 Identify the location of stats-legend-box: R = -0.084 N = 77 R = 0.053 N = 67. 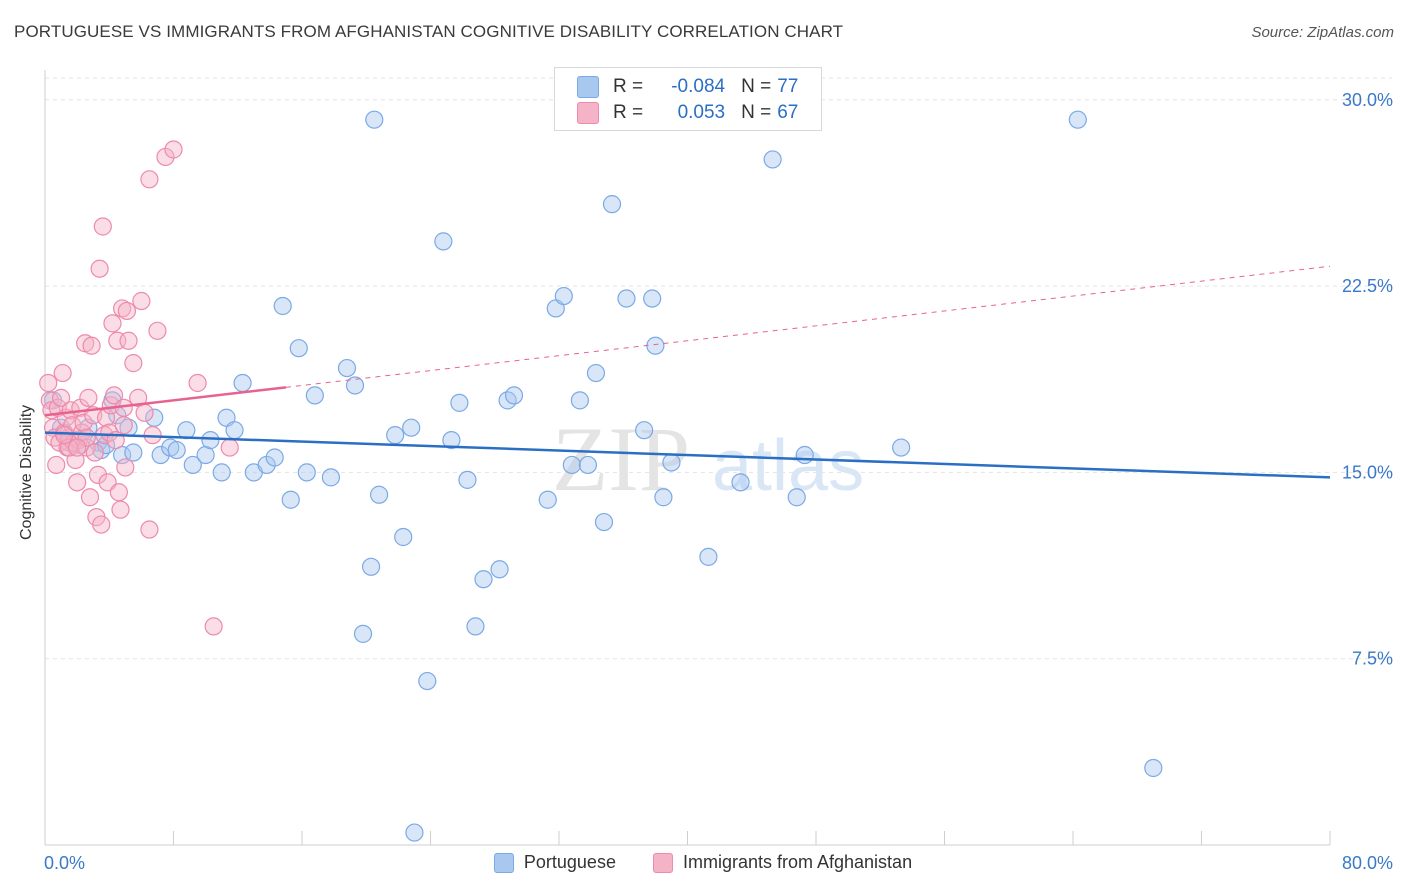
(688, 99).